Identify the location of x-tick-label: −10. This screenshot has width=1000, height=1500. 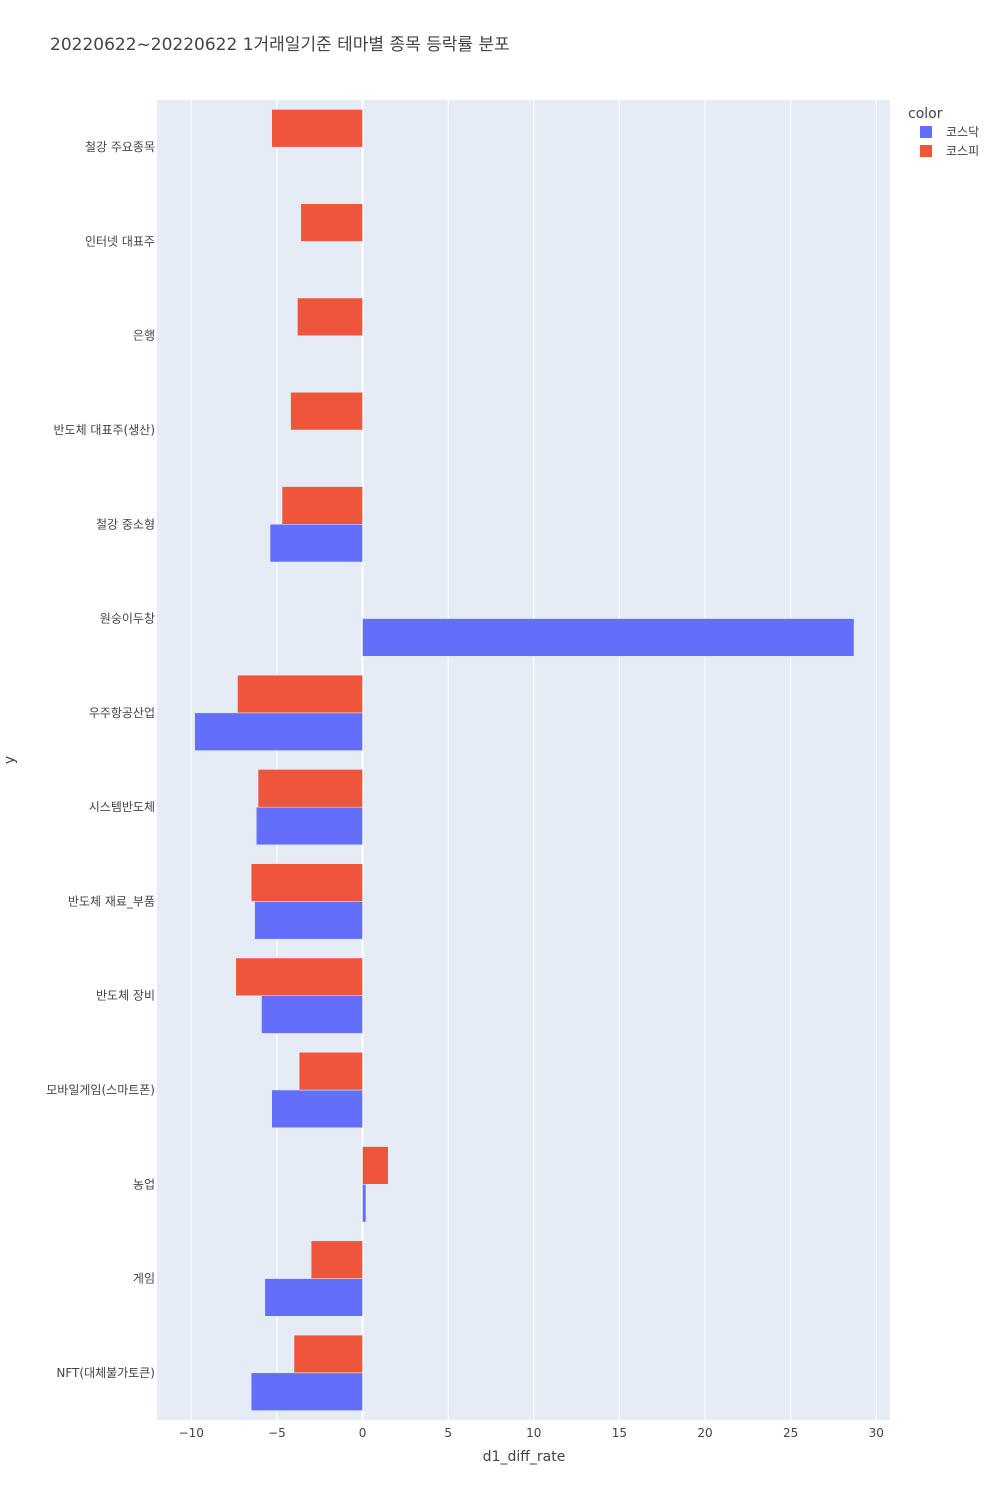
(191, 1433).